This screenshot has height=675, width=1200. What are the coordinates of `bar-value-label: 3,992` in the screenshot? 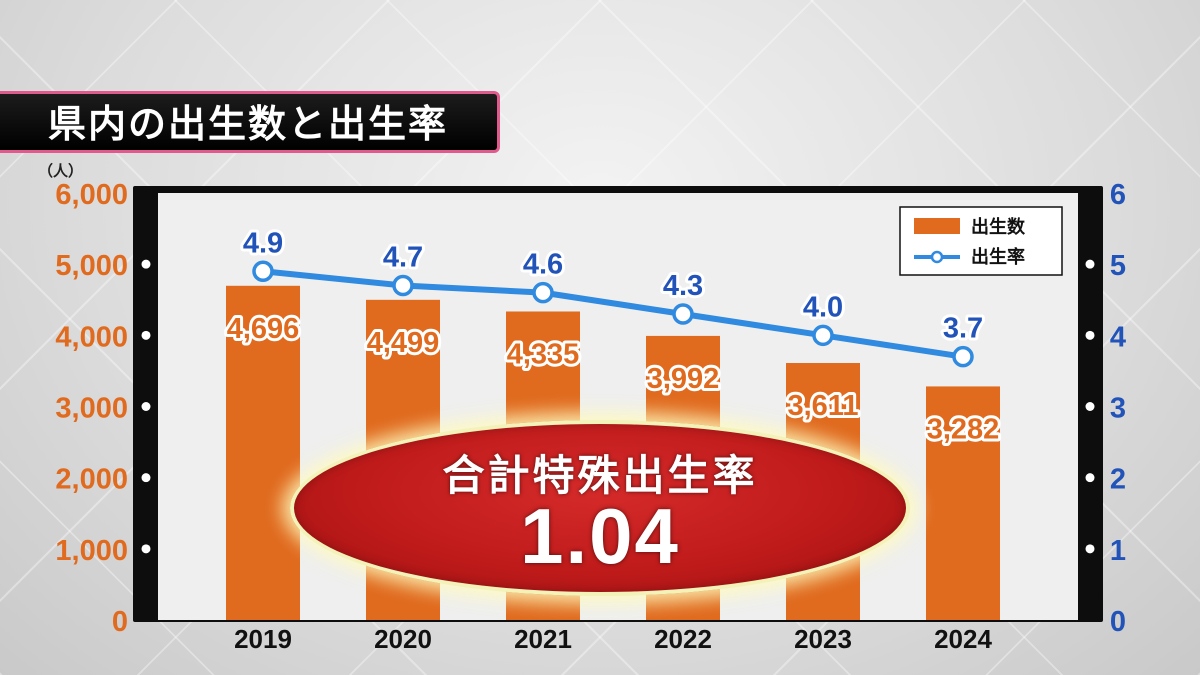 It's located at (683, 379).